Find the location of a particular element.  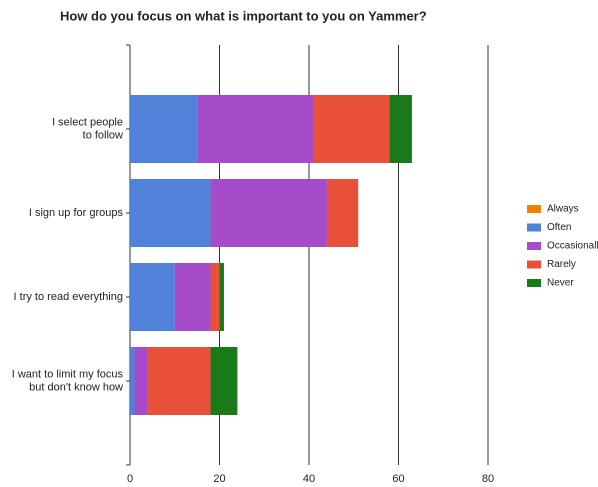

x-tick-label: 20 is located at coordinates (219, 479).